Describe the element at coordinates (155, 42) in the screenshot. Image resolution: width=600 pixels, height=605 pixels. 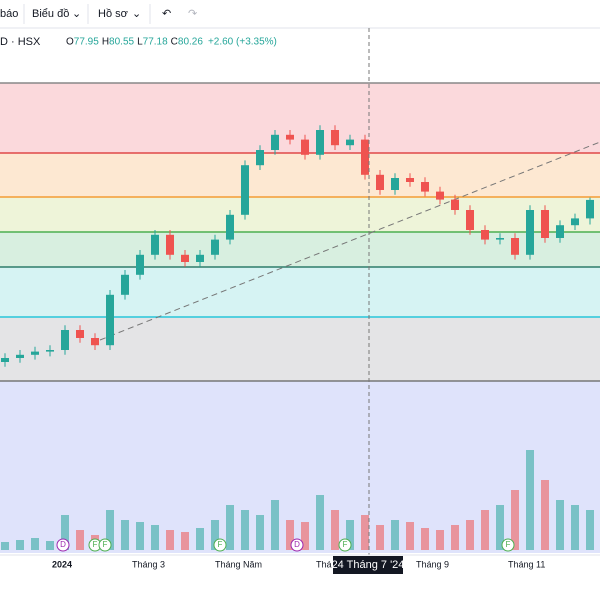
I see `ohlc-value: 77.18` at that location.